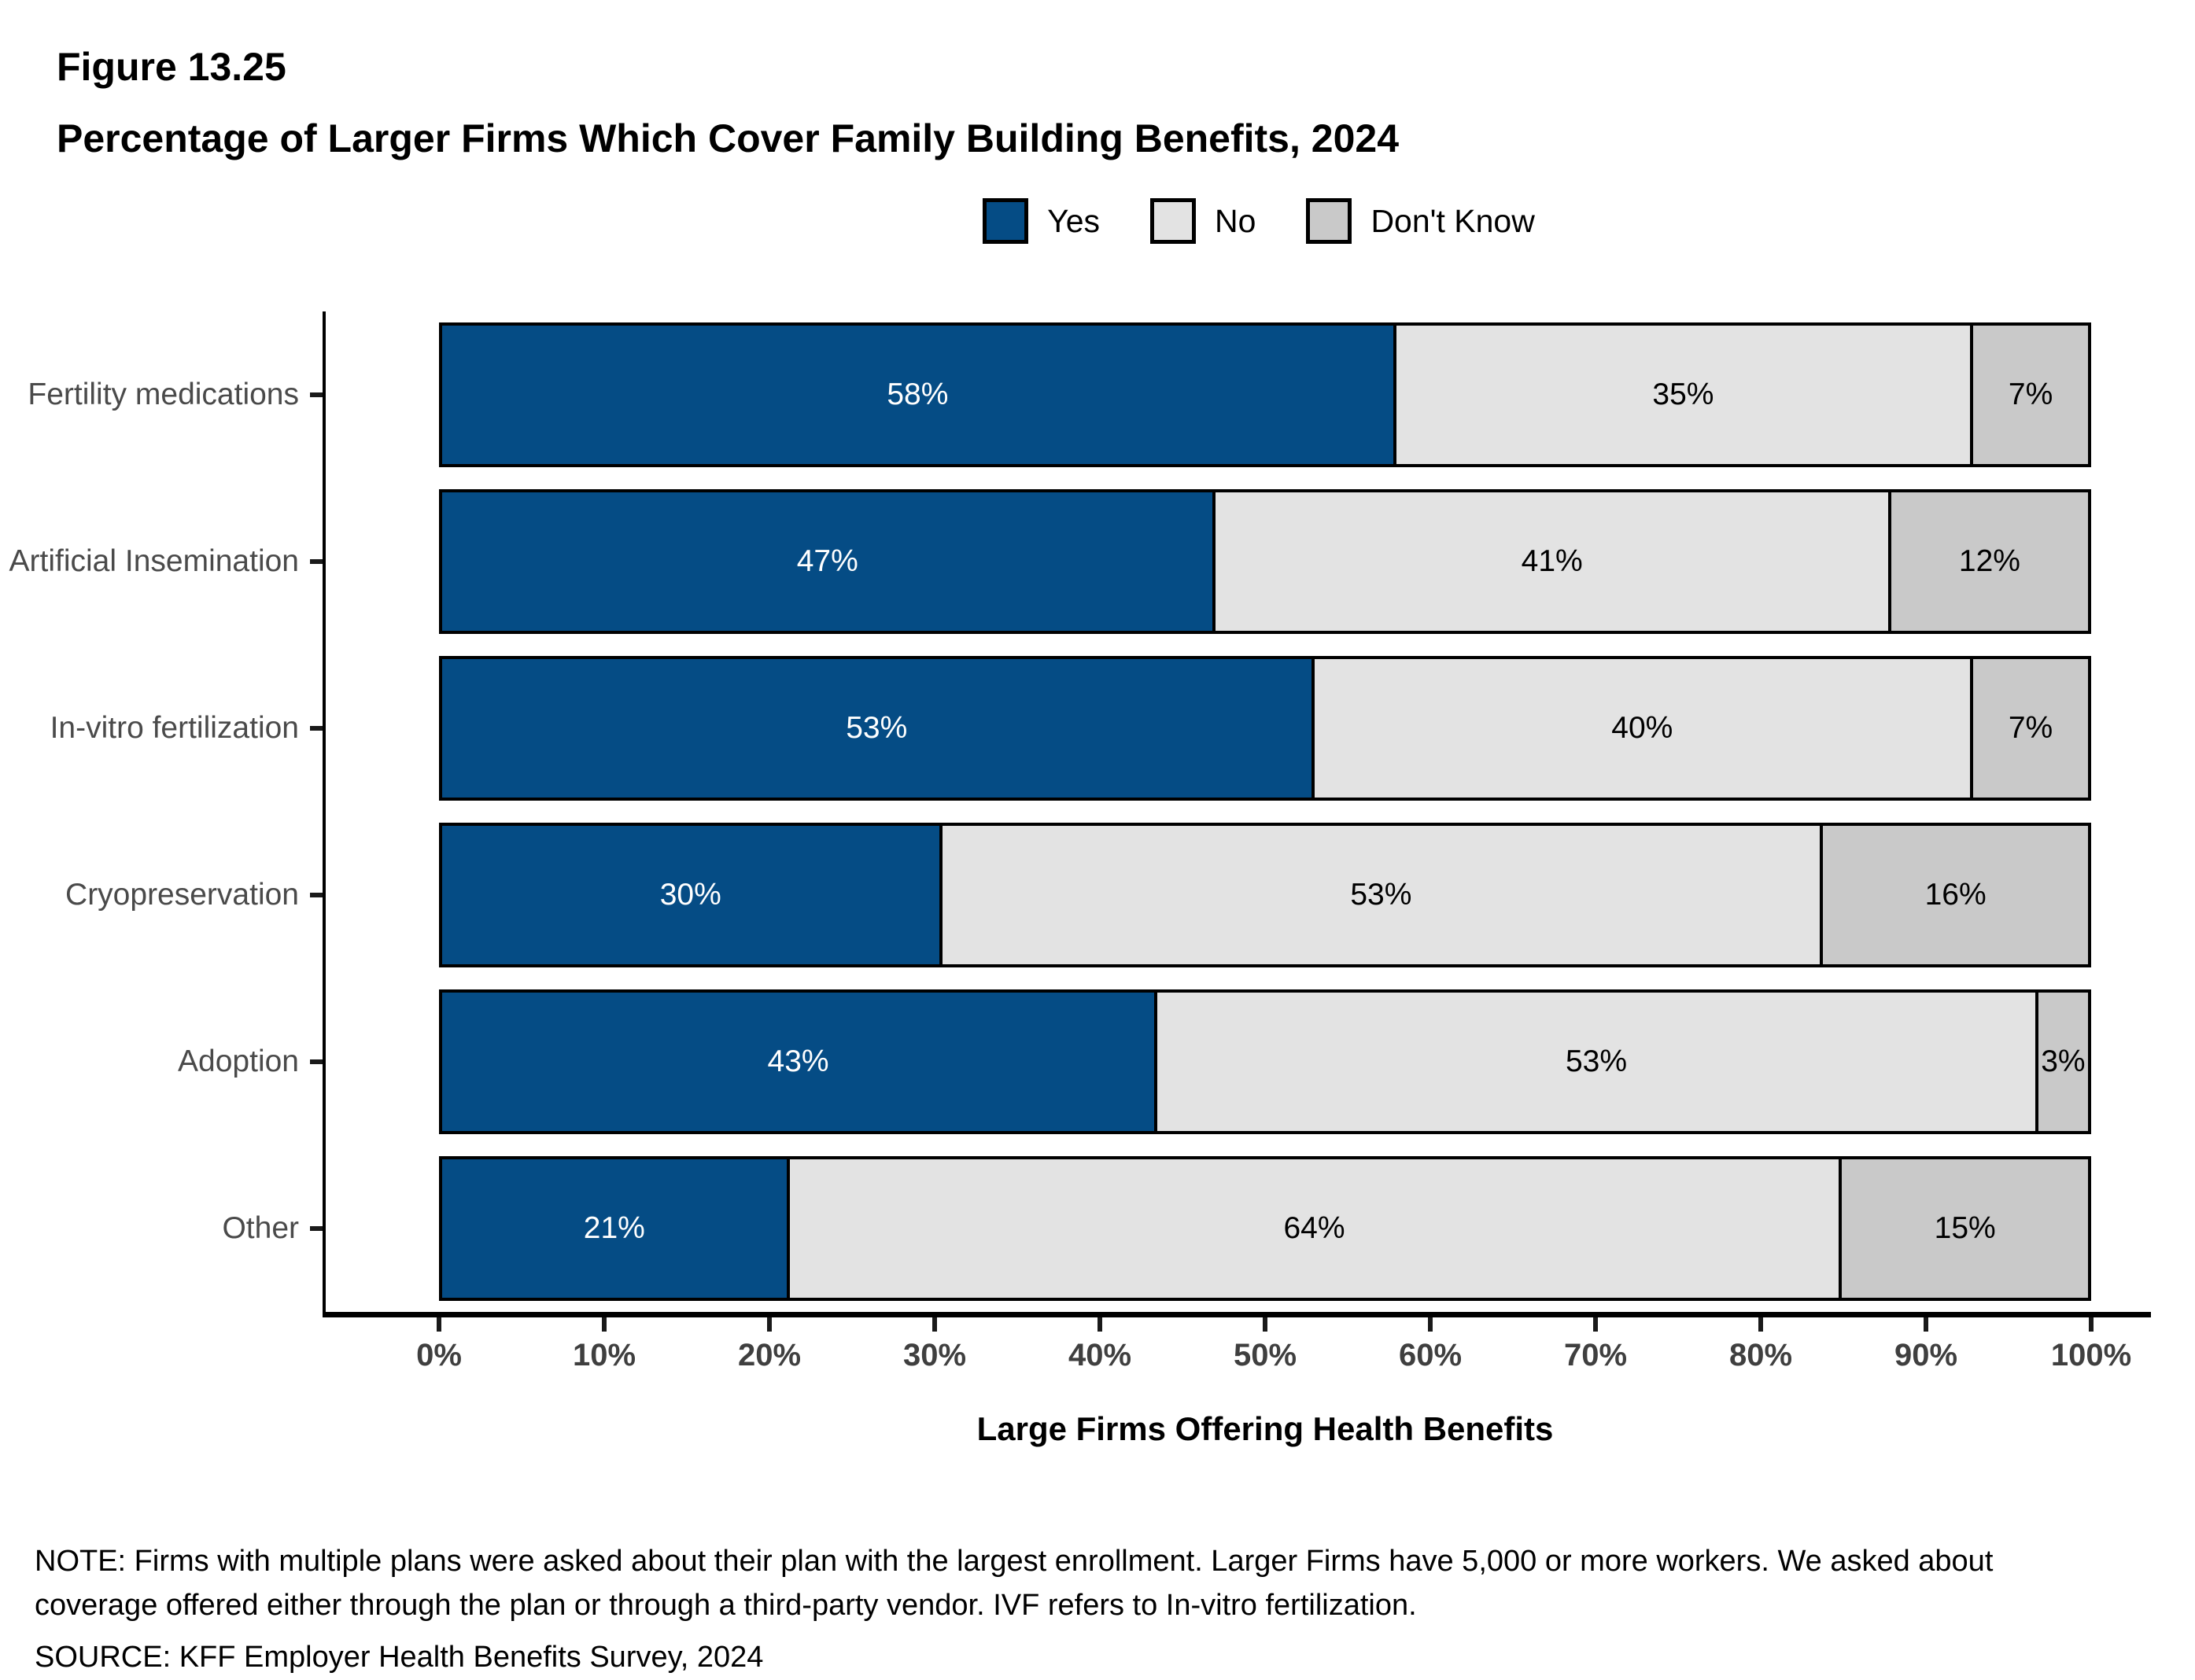 This screenshot has height=1680, width=2195. What do you see at coordinates (1760, 1355) in the screenshot?
I see `x-tick-label: 80%` at bounding box center [1760, 1355].